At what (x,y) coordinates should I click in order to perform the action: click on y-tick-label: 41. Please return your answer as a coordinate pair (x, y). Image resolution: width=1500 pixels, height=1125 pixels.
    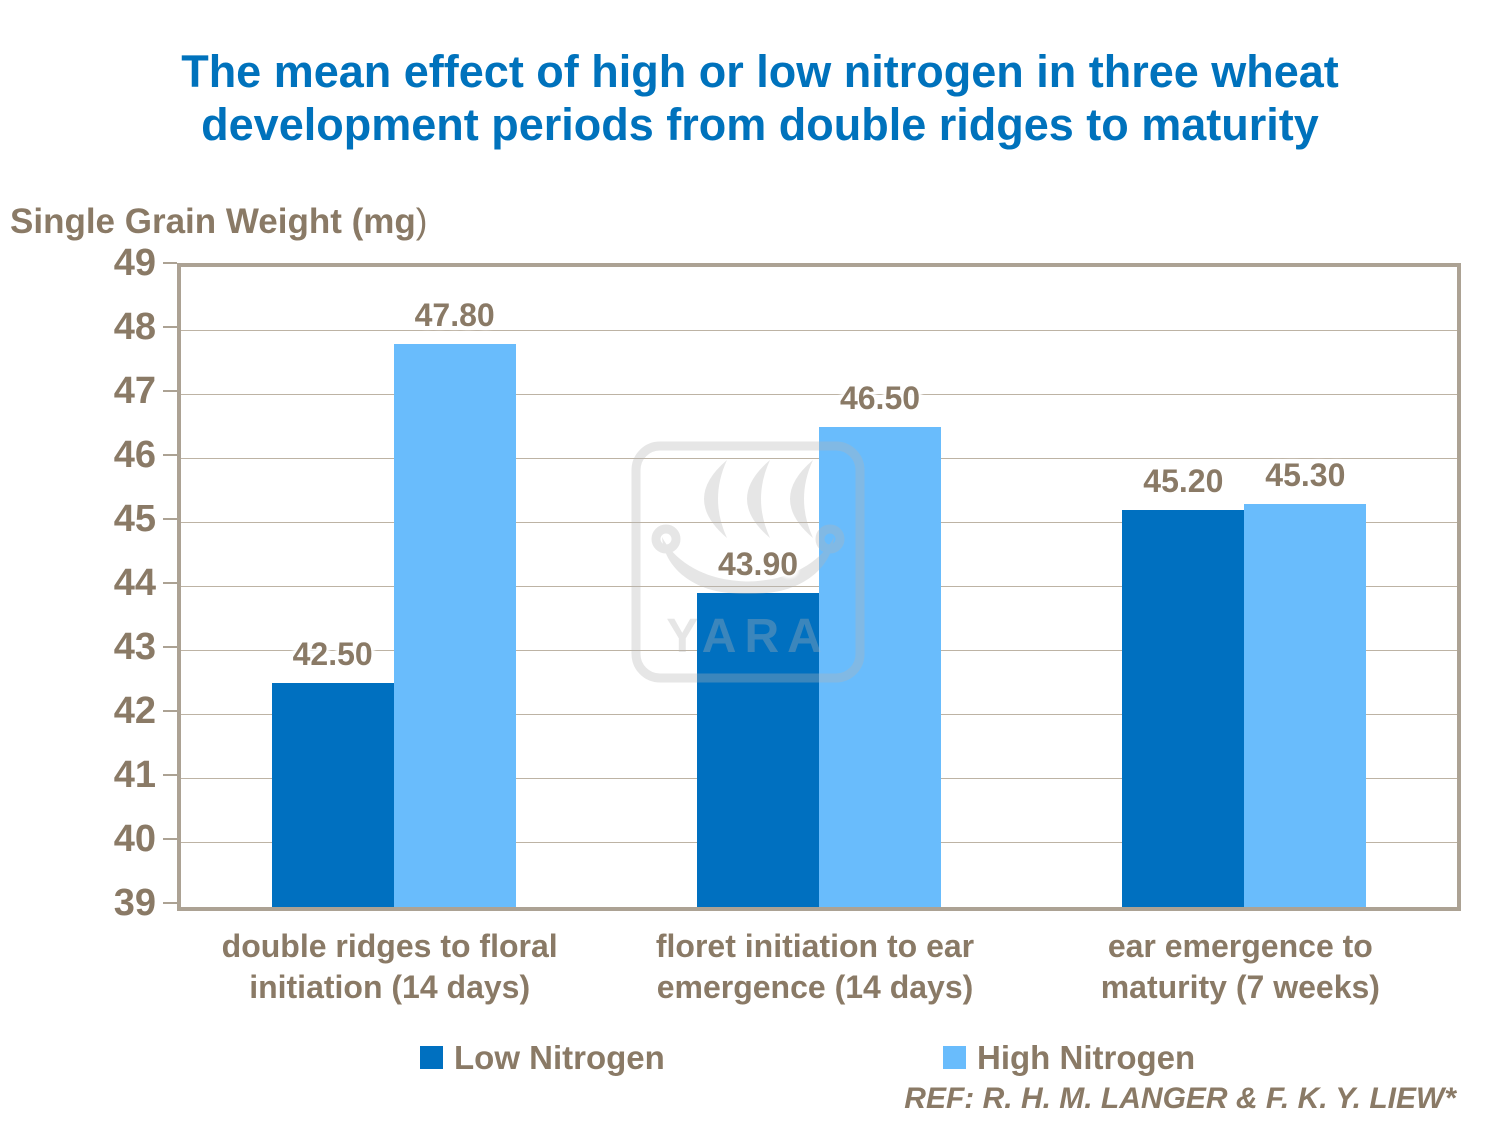
    Looking at the image, I should click on (134, 775).